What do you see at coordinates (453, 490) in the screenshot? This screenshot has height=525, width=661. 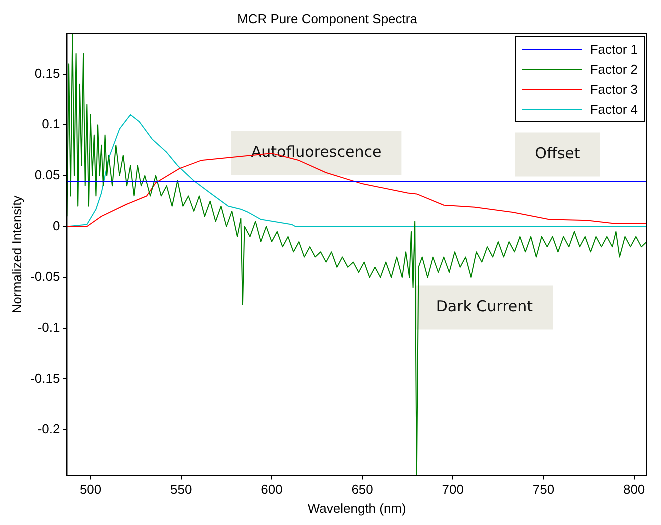 I see `x-tick-label: 700` at bounding box center [453, 490].